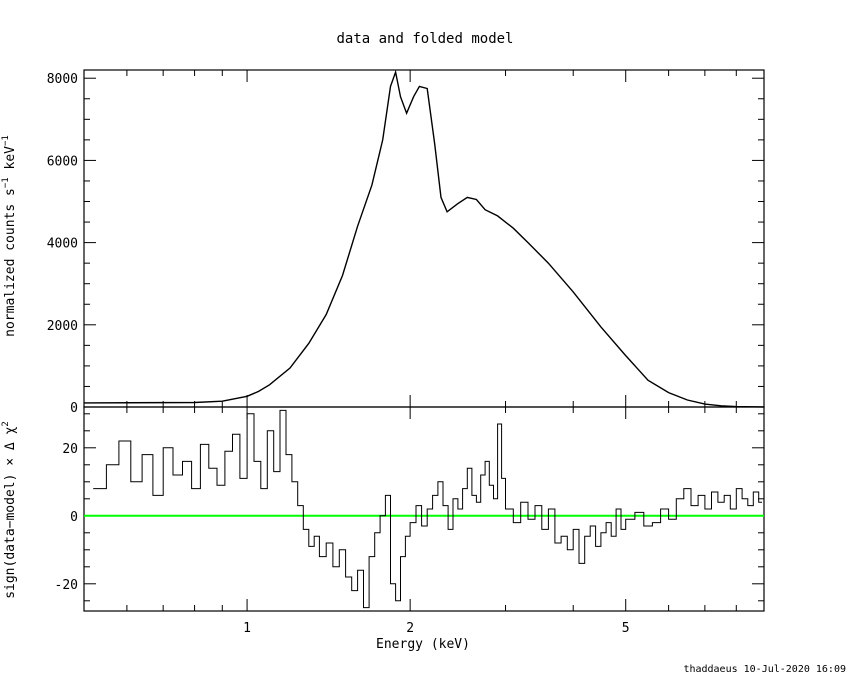 Image resolution: width=850 pixels, height=684 pixels. What do you see at coordinates (9, 510) in the screenshot?
I see `residuals-y-axis-label: sign(data−model) × Δ χ2` at bounding box center [9, 510].